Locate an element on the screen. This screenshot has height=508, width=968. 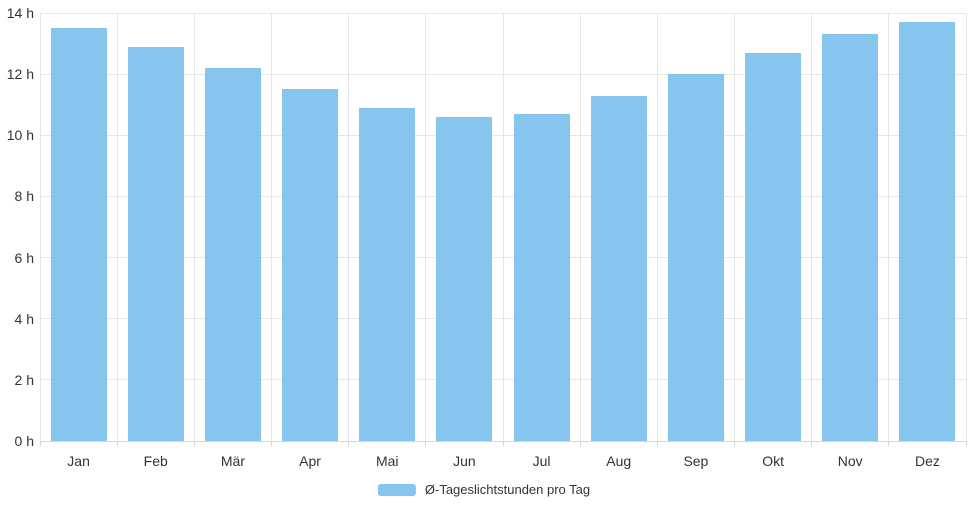
legend-item: Ø-Tageslichtstunden pro Tag is located at coordinates (484, 490).